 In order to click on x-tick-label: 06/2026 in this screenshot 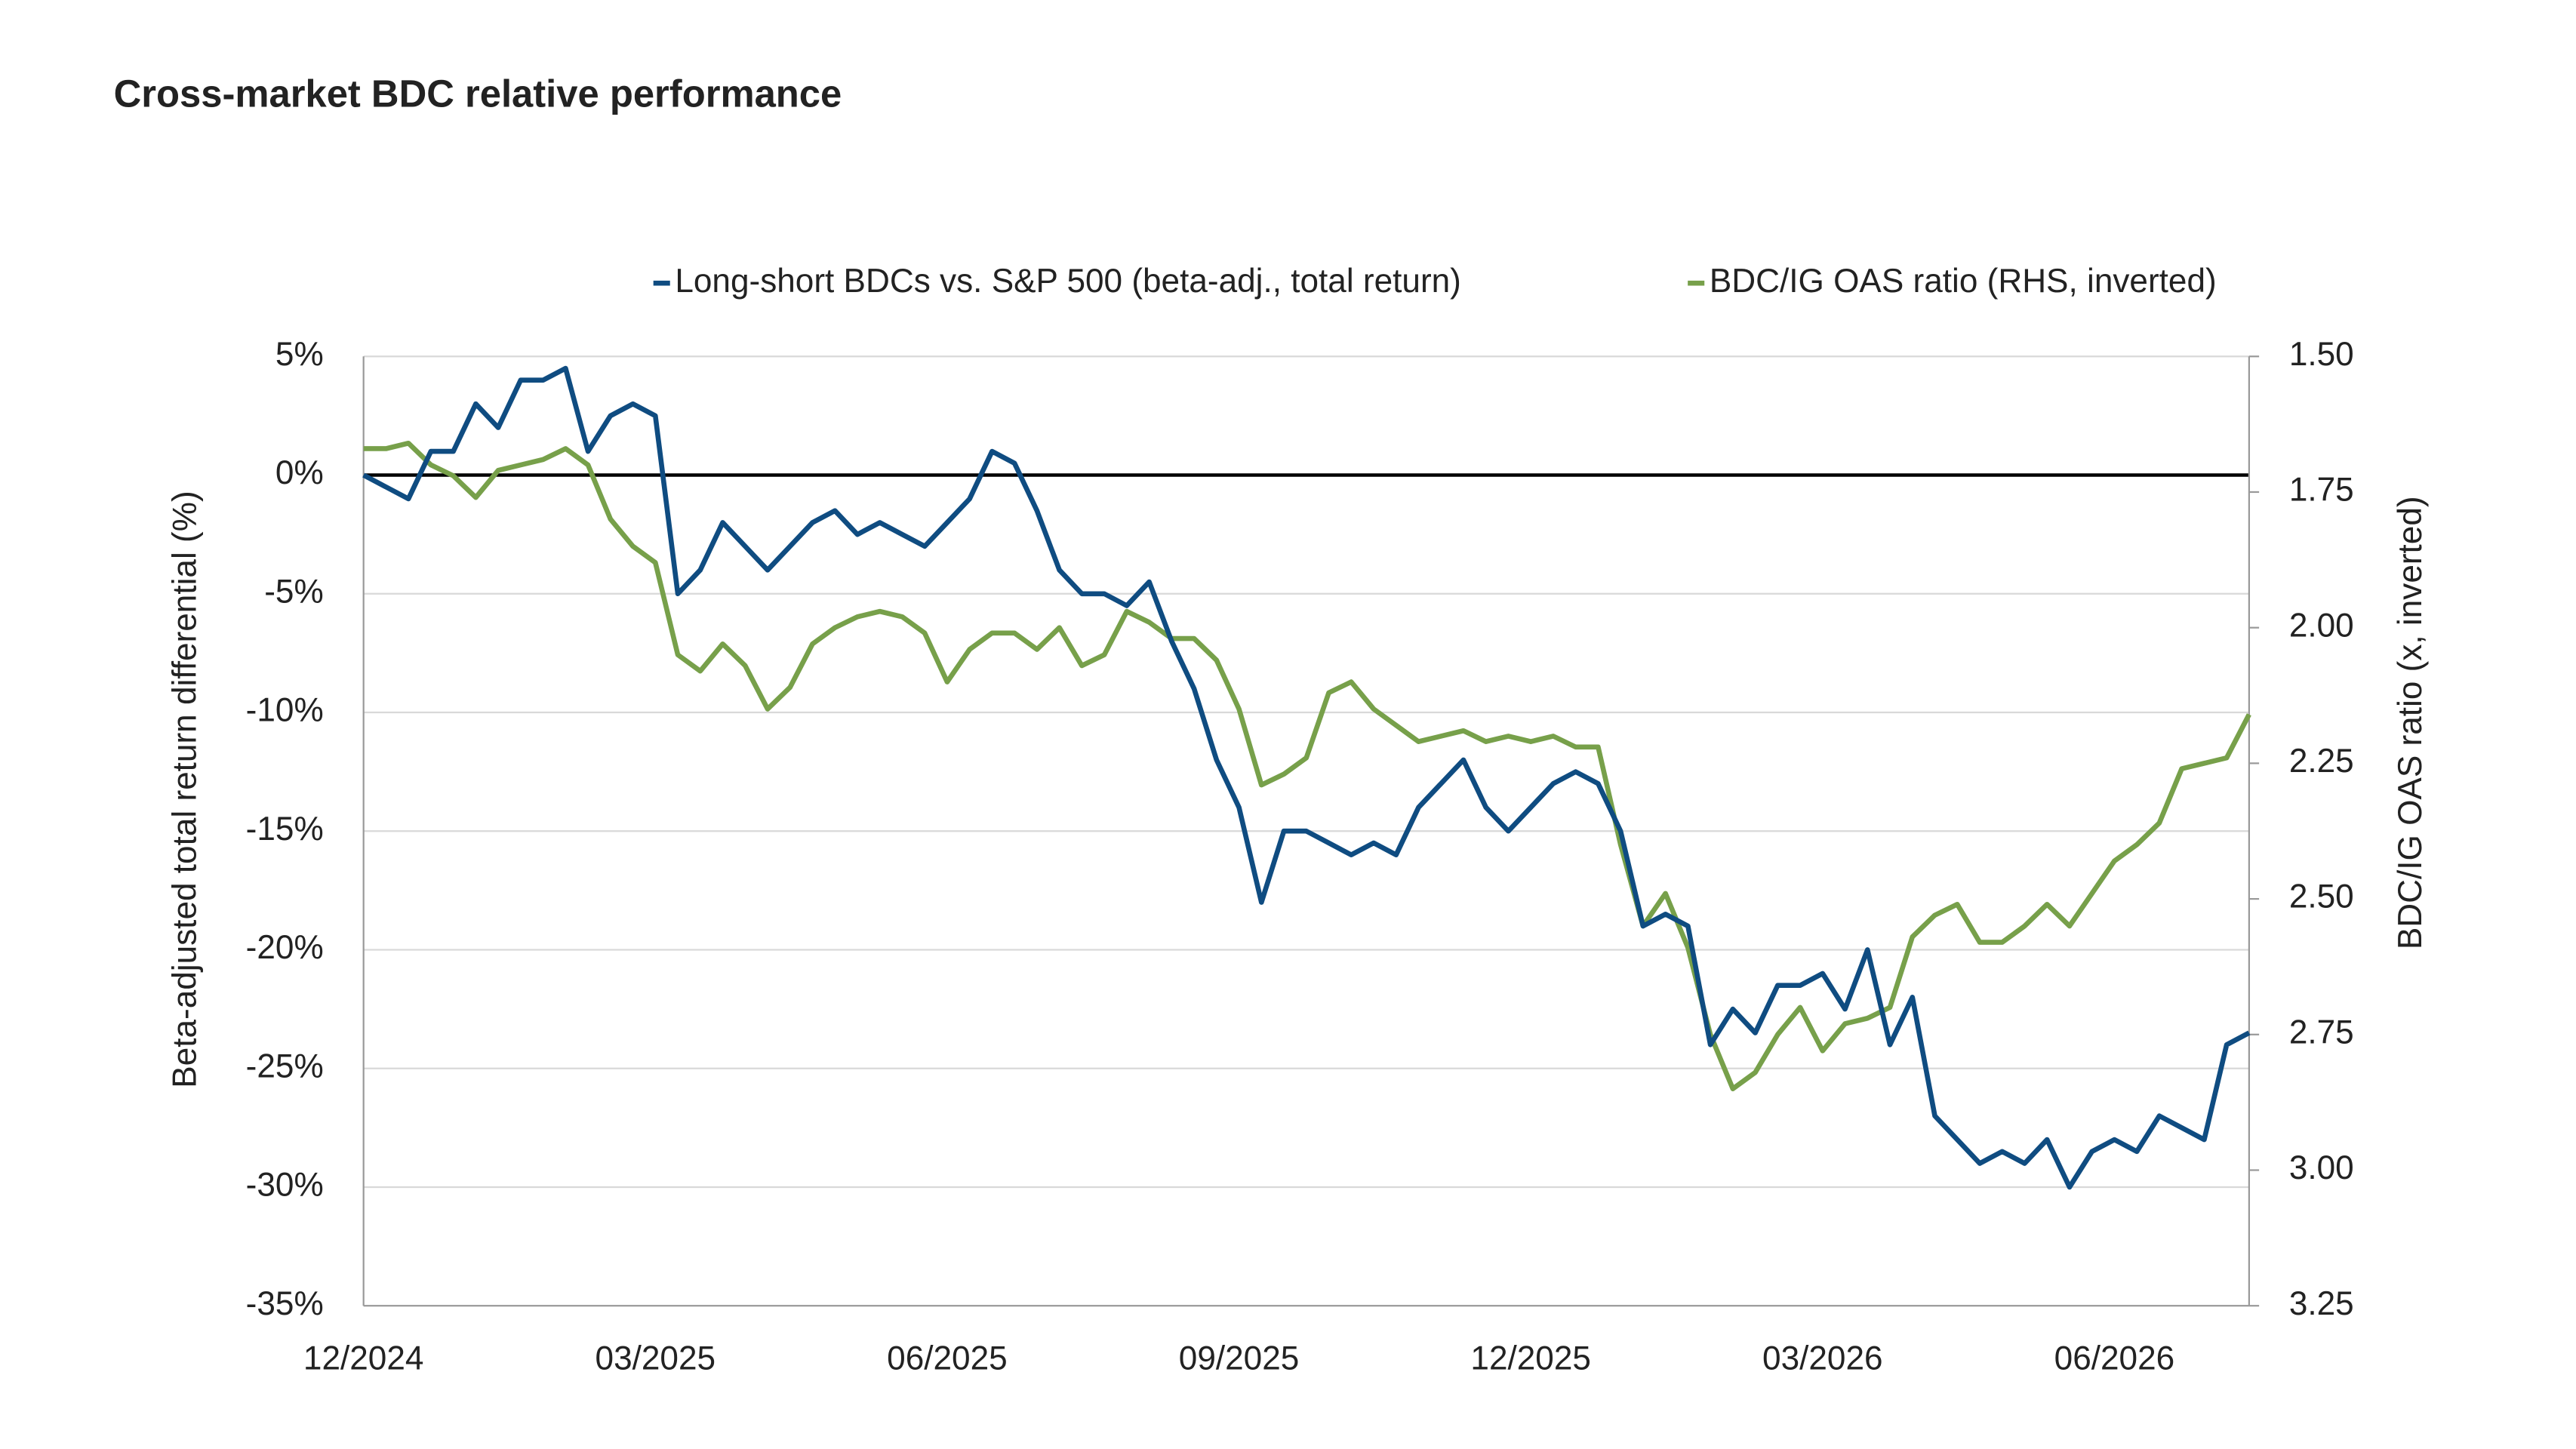, I will do `click(2114, 1358)`.